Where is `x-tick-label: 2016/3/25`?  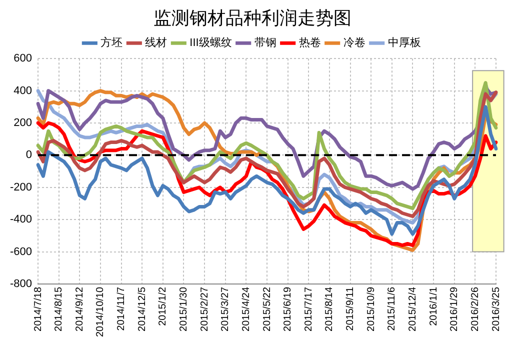
x-tick-label: 2016/3/25 is located at coordinates (496, 309).